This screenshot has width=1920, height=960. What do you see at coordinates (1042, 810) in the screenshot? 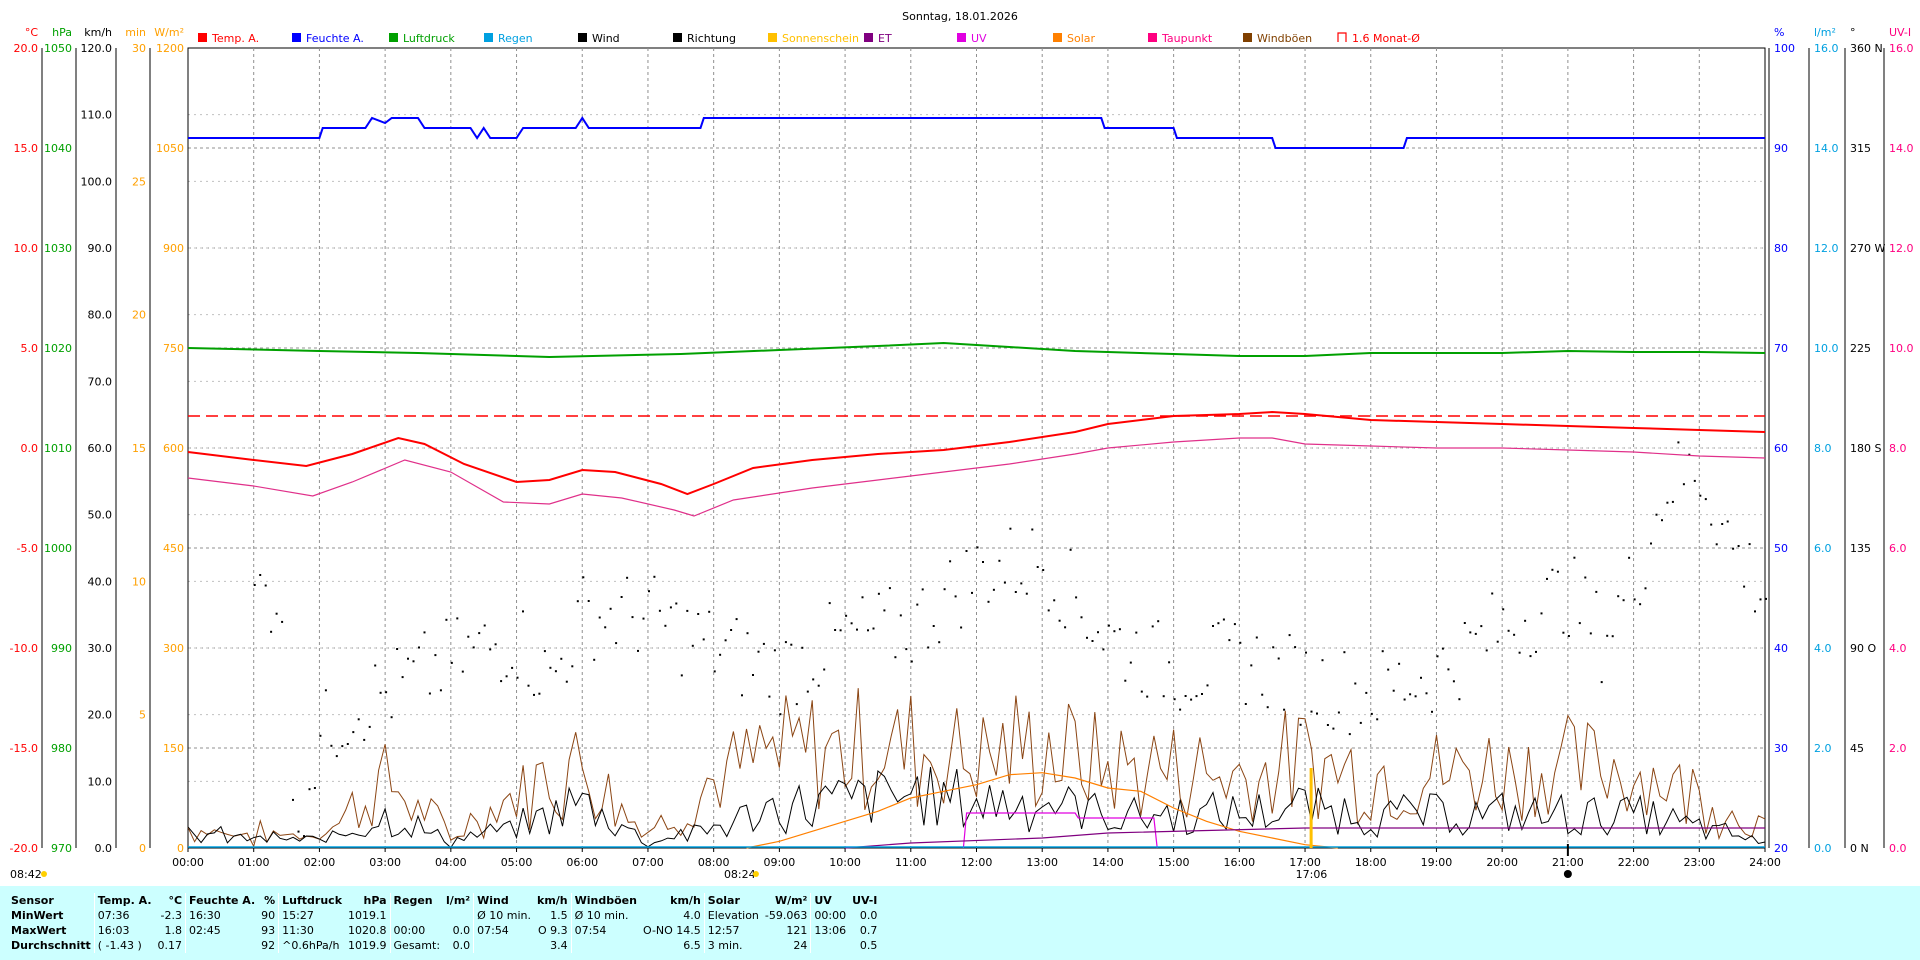
I see `series-solar` at bounding box center [1042, 810].